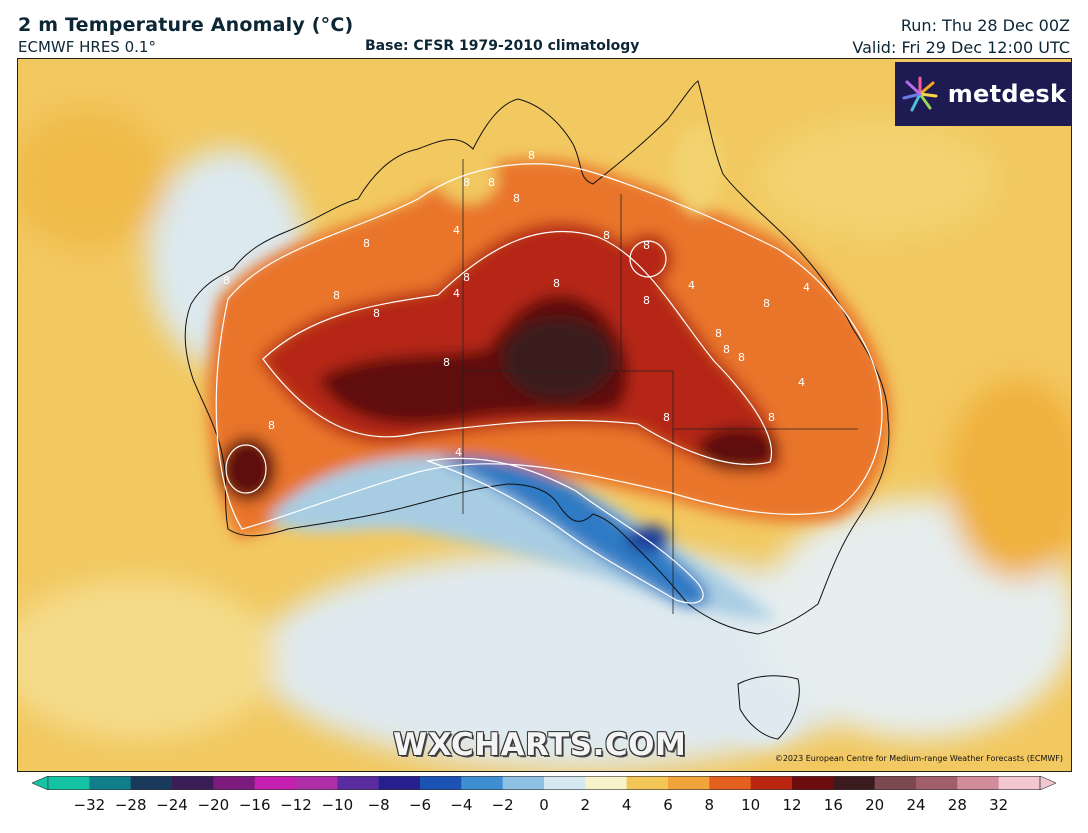 The width and height of the screenshot is (1088, 833). I want to click on colorbar-tick-label: −28, so click(130, 805).